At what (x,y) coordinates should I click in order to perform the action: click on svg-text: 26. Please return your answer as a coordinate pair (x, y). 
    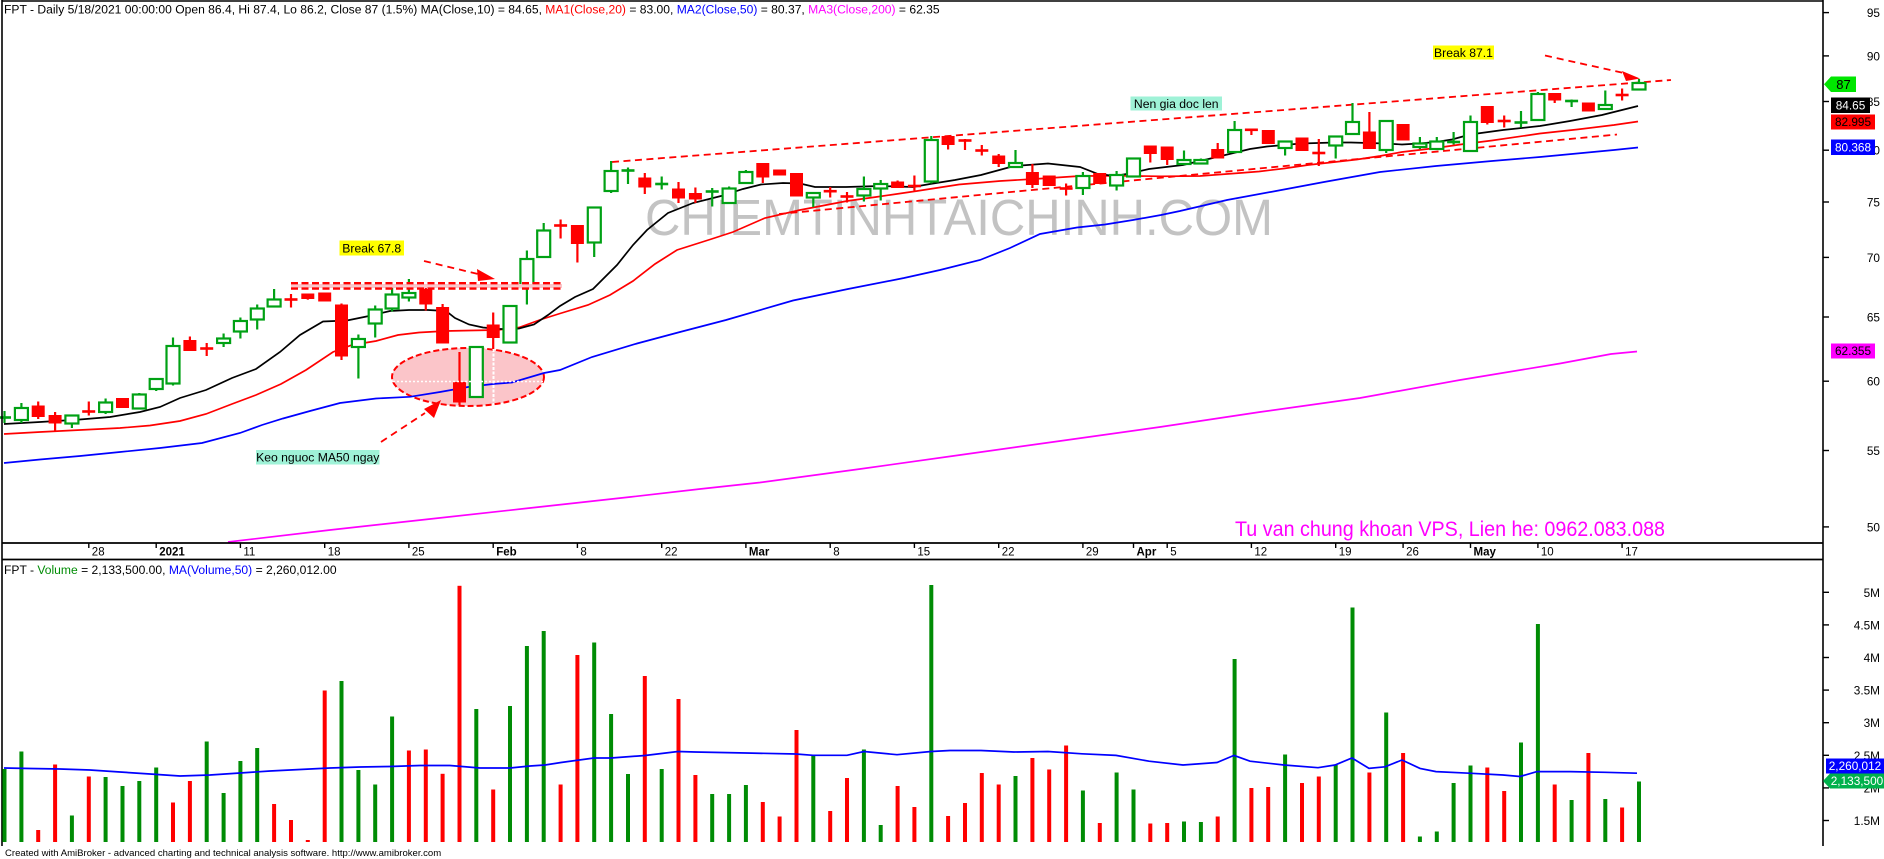
    Looking at the image, I should click on (1412, 553).